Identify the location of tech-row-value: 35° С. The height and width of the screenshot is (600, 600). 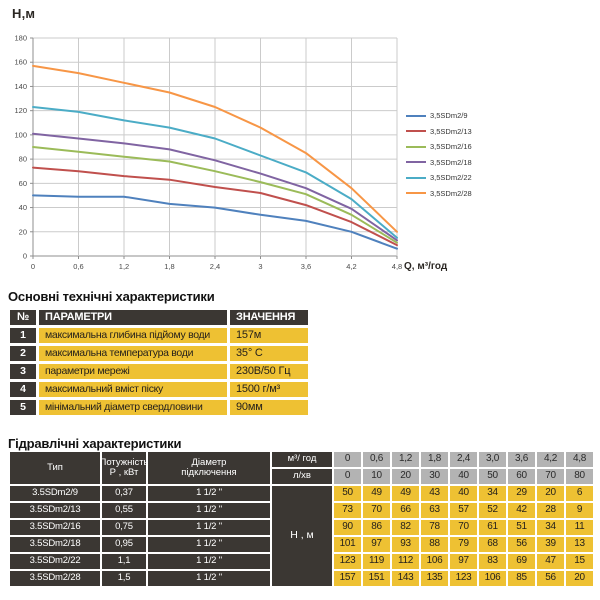
(269, 353).